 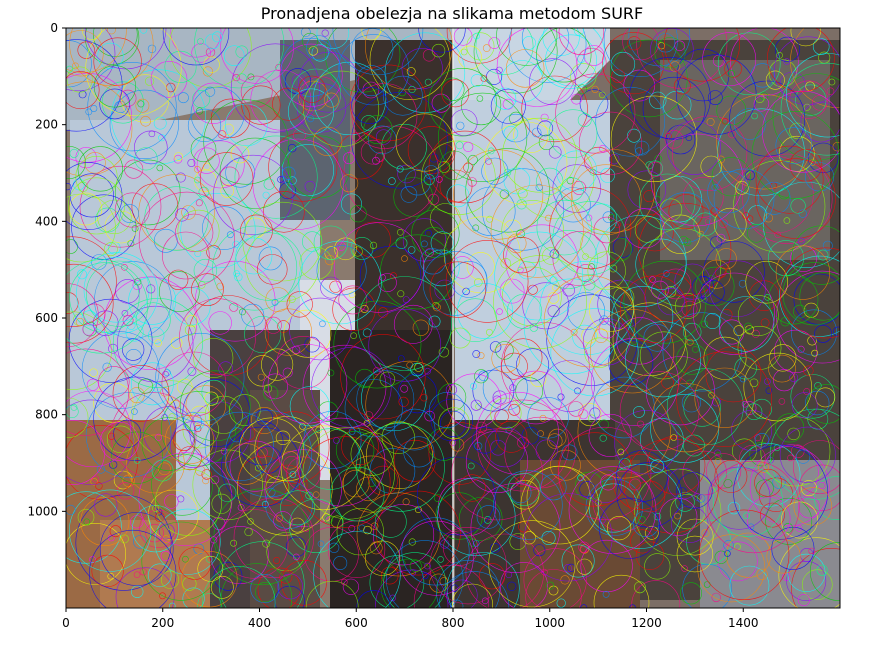 I want to click on y-tick-label: 800, so click(x=46, y=415).